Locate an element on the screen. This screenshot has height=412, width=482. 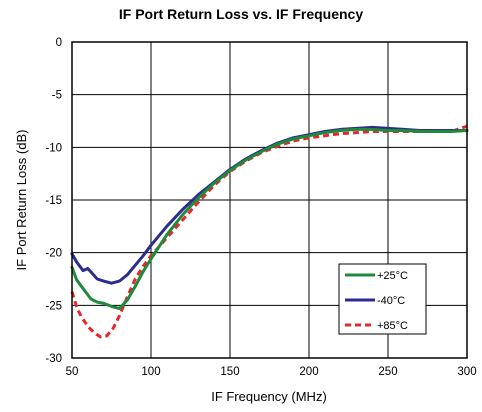
y-axis-label: IF Port Return Loss (dB) is located at coordinates (21, 200).